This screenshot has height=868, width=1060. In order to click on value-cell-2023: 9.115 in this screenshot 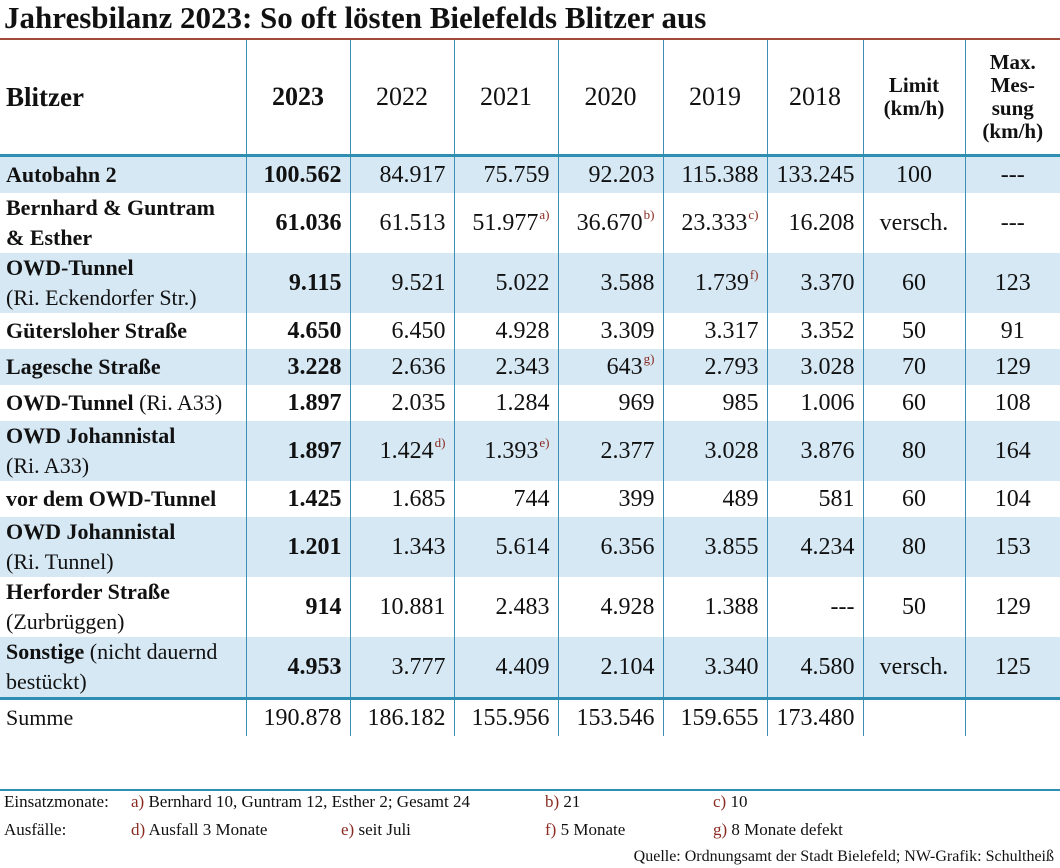, I will do `click(297, 283)`.